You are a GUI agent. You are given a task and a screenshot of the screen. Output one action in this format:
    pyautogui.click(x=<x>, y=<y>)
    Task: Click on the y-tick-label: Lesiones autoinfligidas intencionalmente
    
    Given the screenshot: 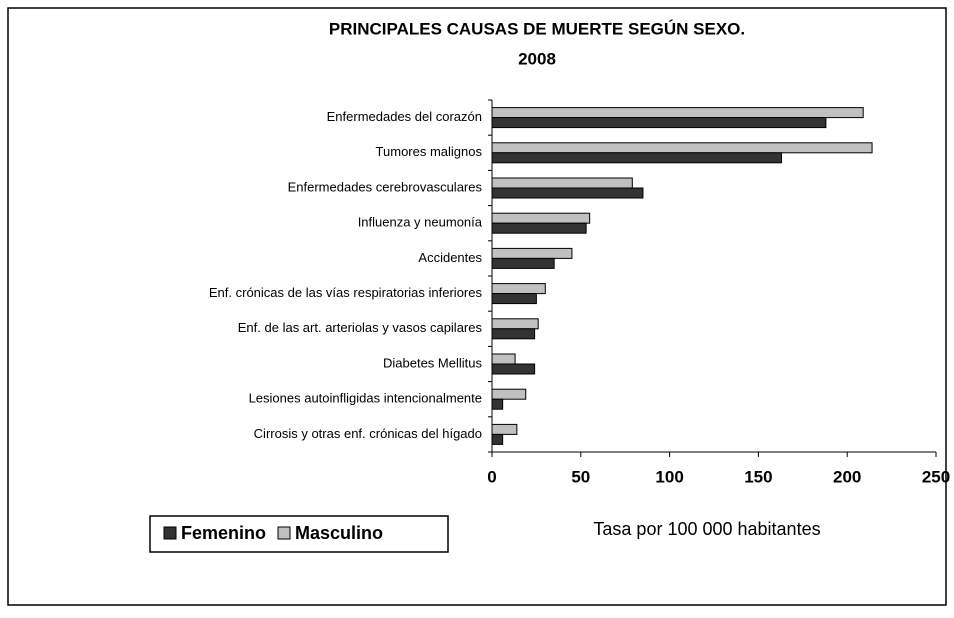 What is the action you would take?
    pyautogui.click(x=365, y=398)
    